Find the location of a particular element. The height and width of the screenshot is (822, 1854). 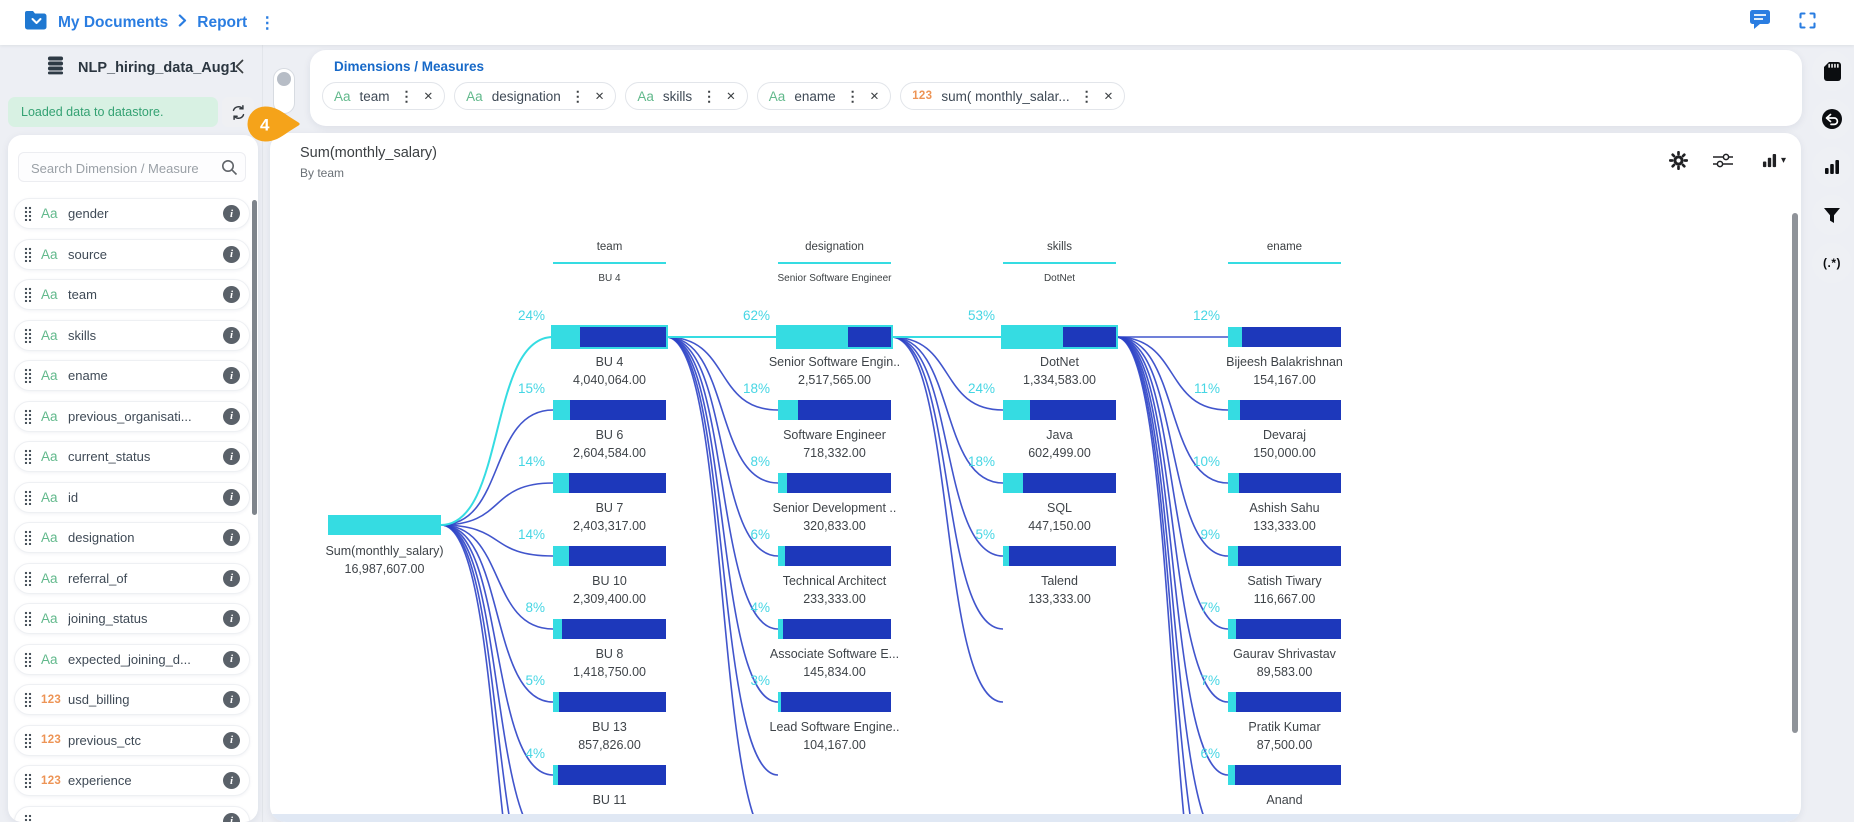

dimension-chip-team: Aa team ⋮ ✕ is located at coordinates (384, 96).